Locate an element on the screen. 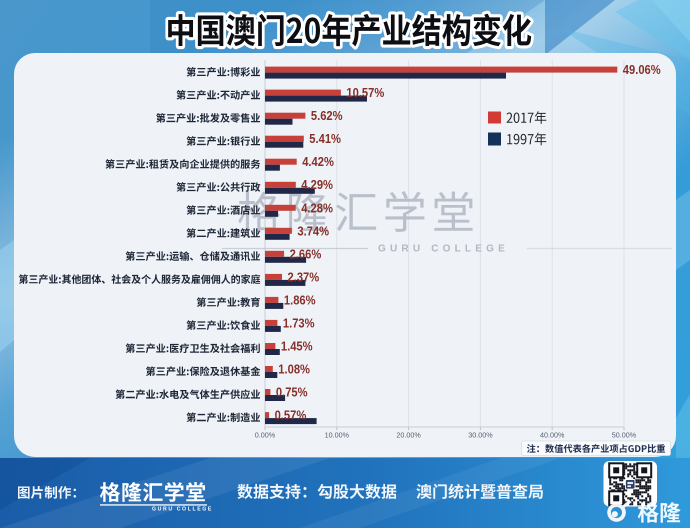 The width and height of the screenshot is (690, 528). svg-text: 1.45% is located at coordinates (297, 346).